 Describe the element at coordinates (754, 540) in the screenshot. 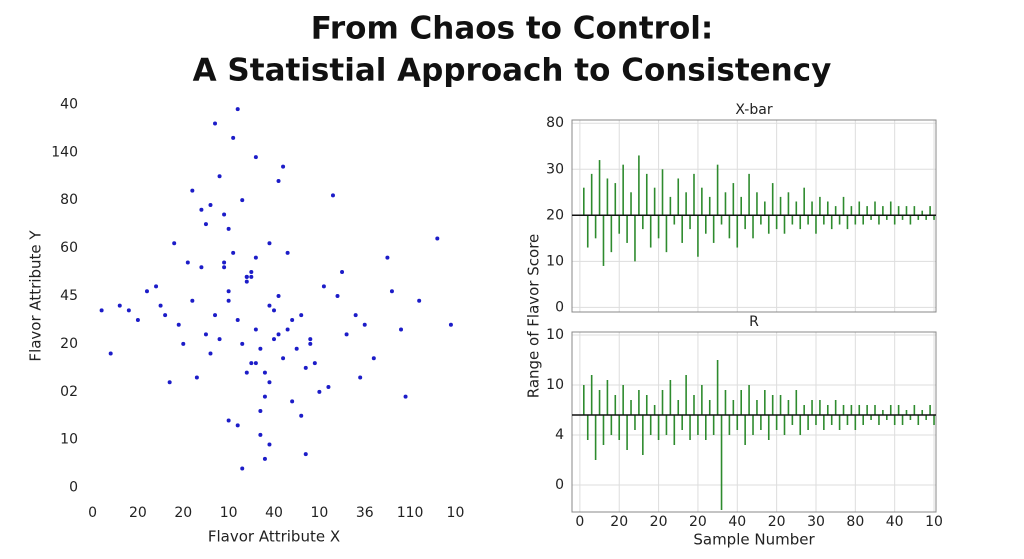

I see `x-axis-title: Sample Number` at that location.